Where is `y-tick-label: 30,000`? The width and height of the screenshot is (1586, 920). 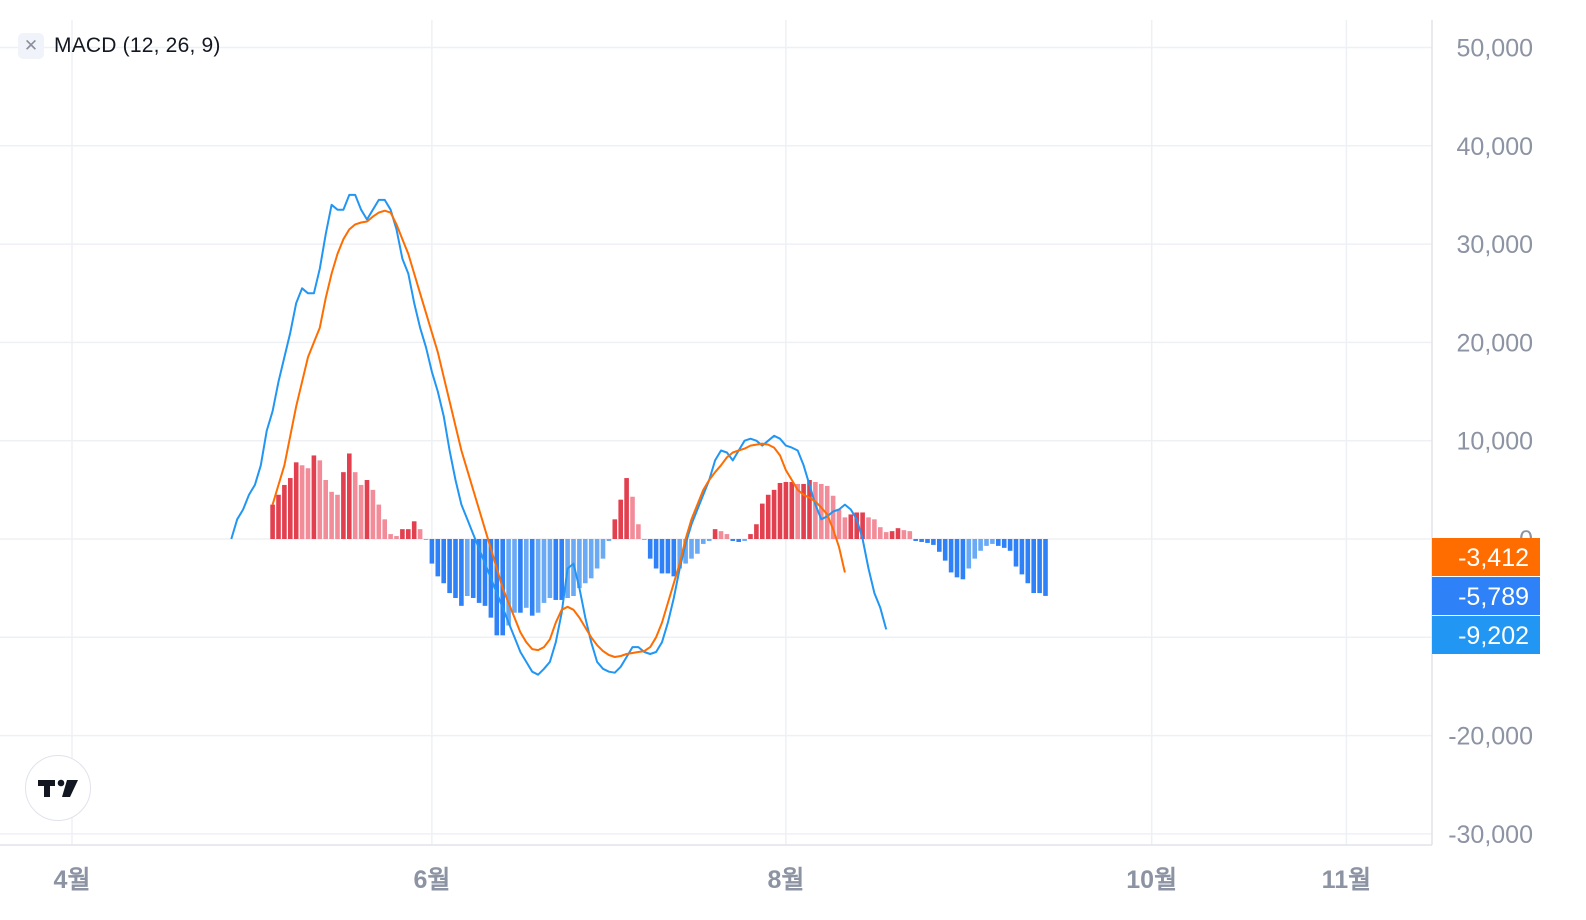
y-tick-label: 30,000 is located at coordinates (1495, 245).